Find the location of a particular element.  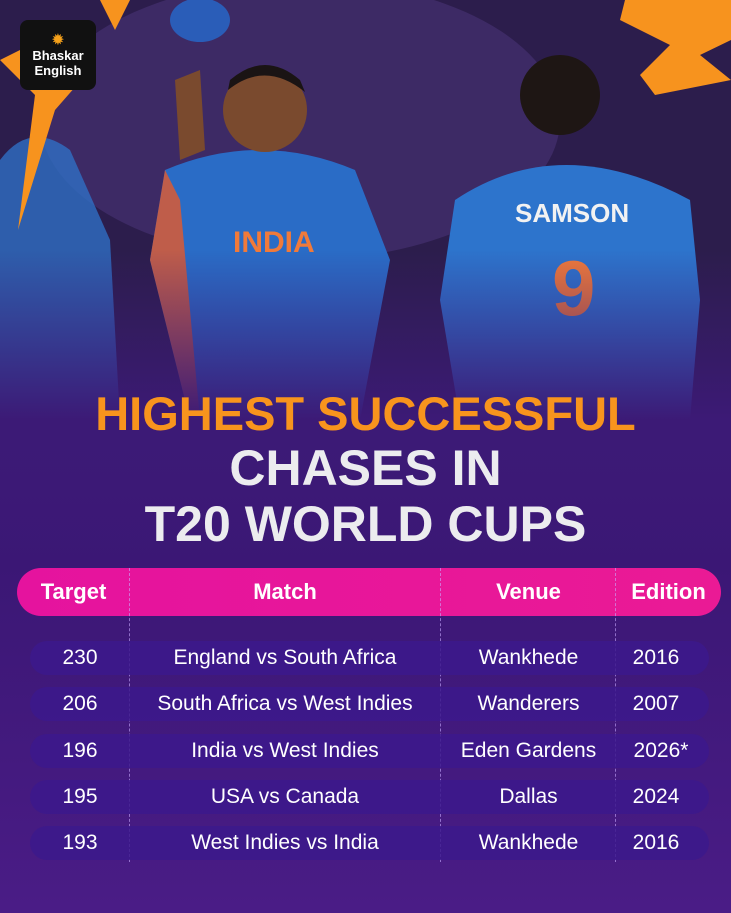

cell-target: 195 is located at coordinates (80, 796).